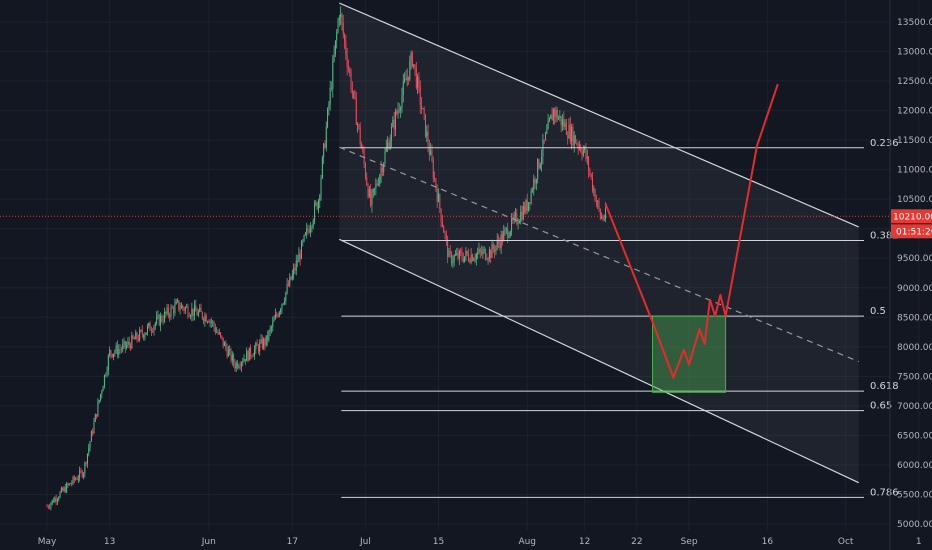 The width and height of the screenshot is (932, 550). What do you see at coordinates (689, 354) in the screenshot?
I see `target-zone` at bounding box center [689, 354].